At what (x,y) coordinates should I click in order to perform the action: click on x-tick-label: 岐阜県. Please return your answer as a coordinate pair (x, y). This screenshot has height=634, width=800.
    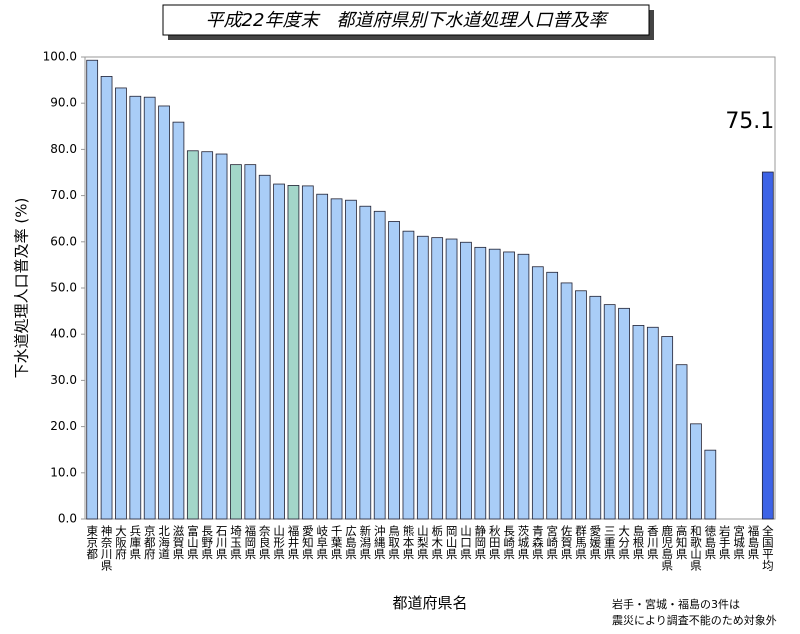
    Looking at the image, I should click on (322, 542).